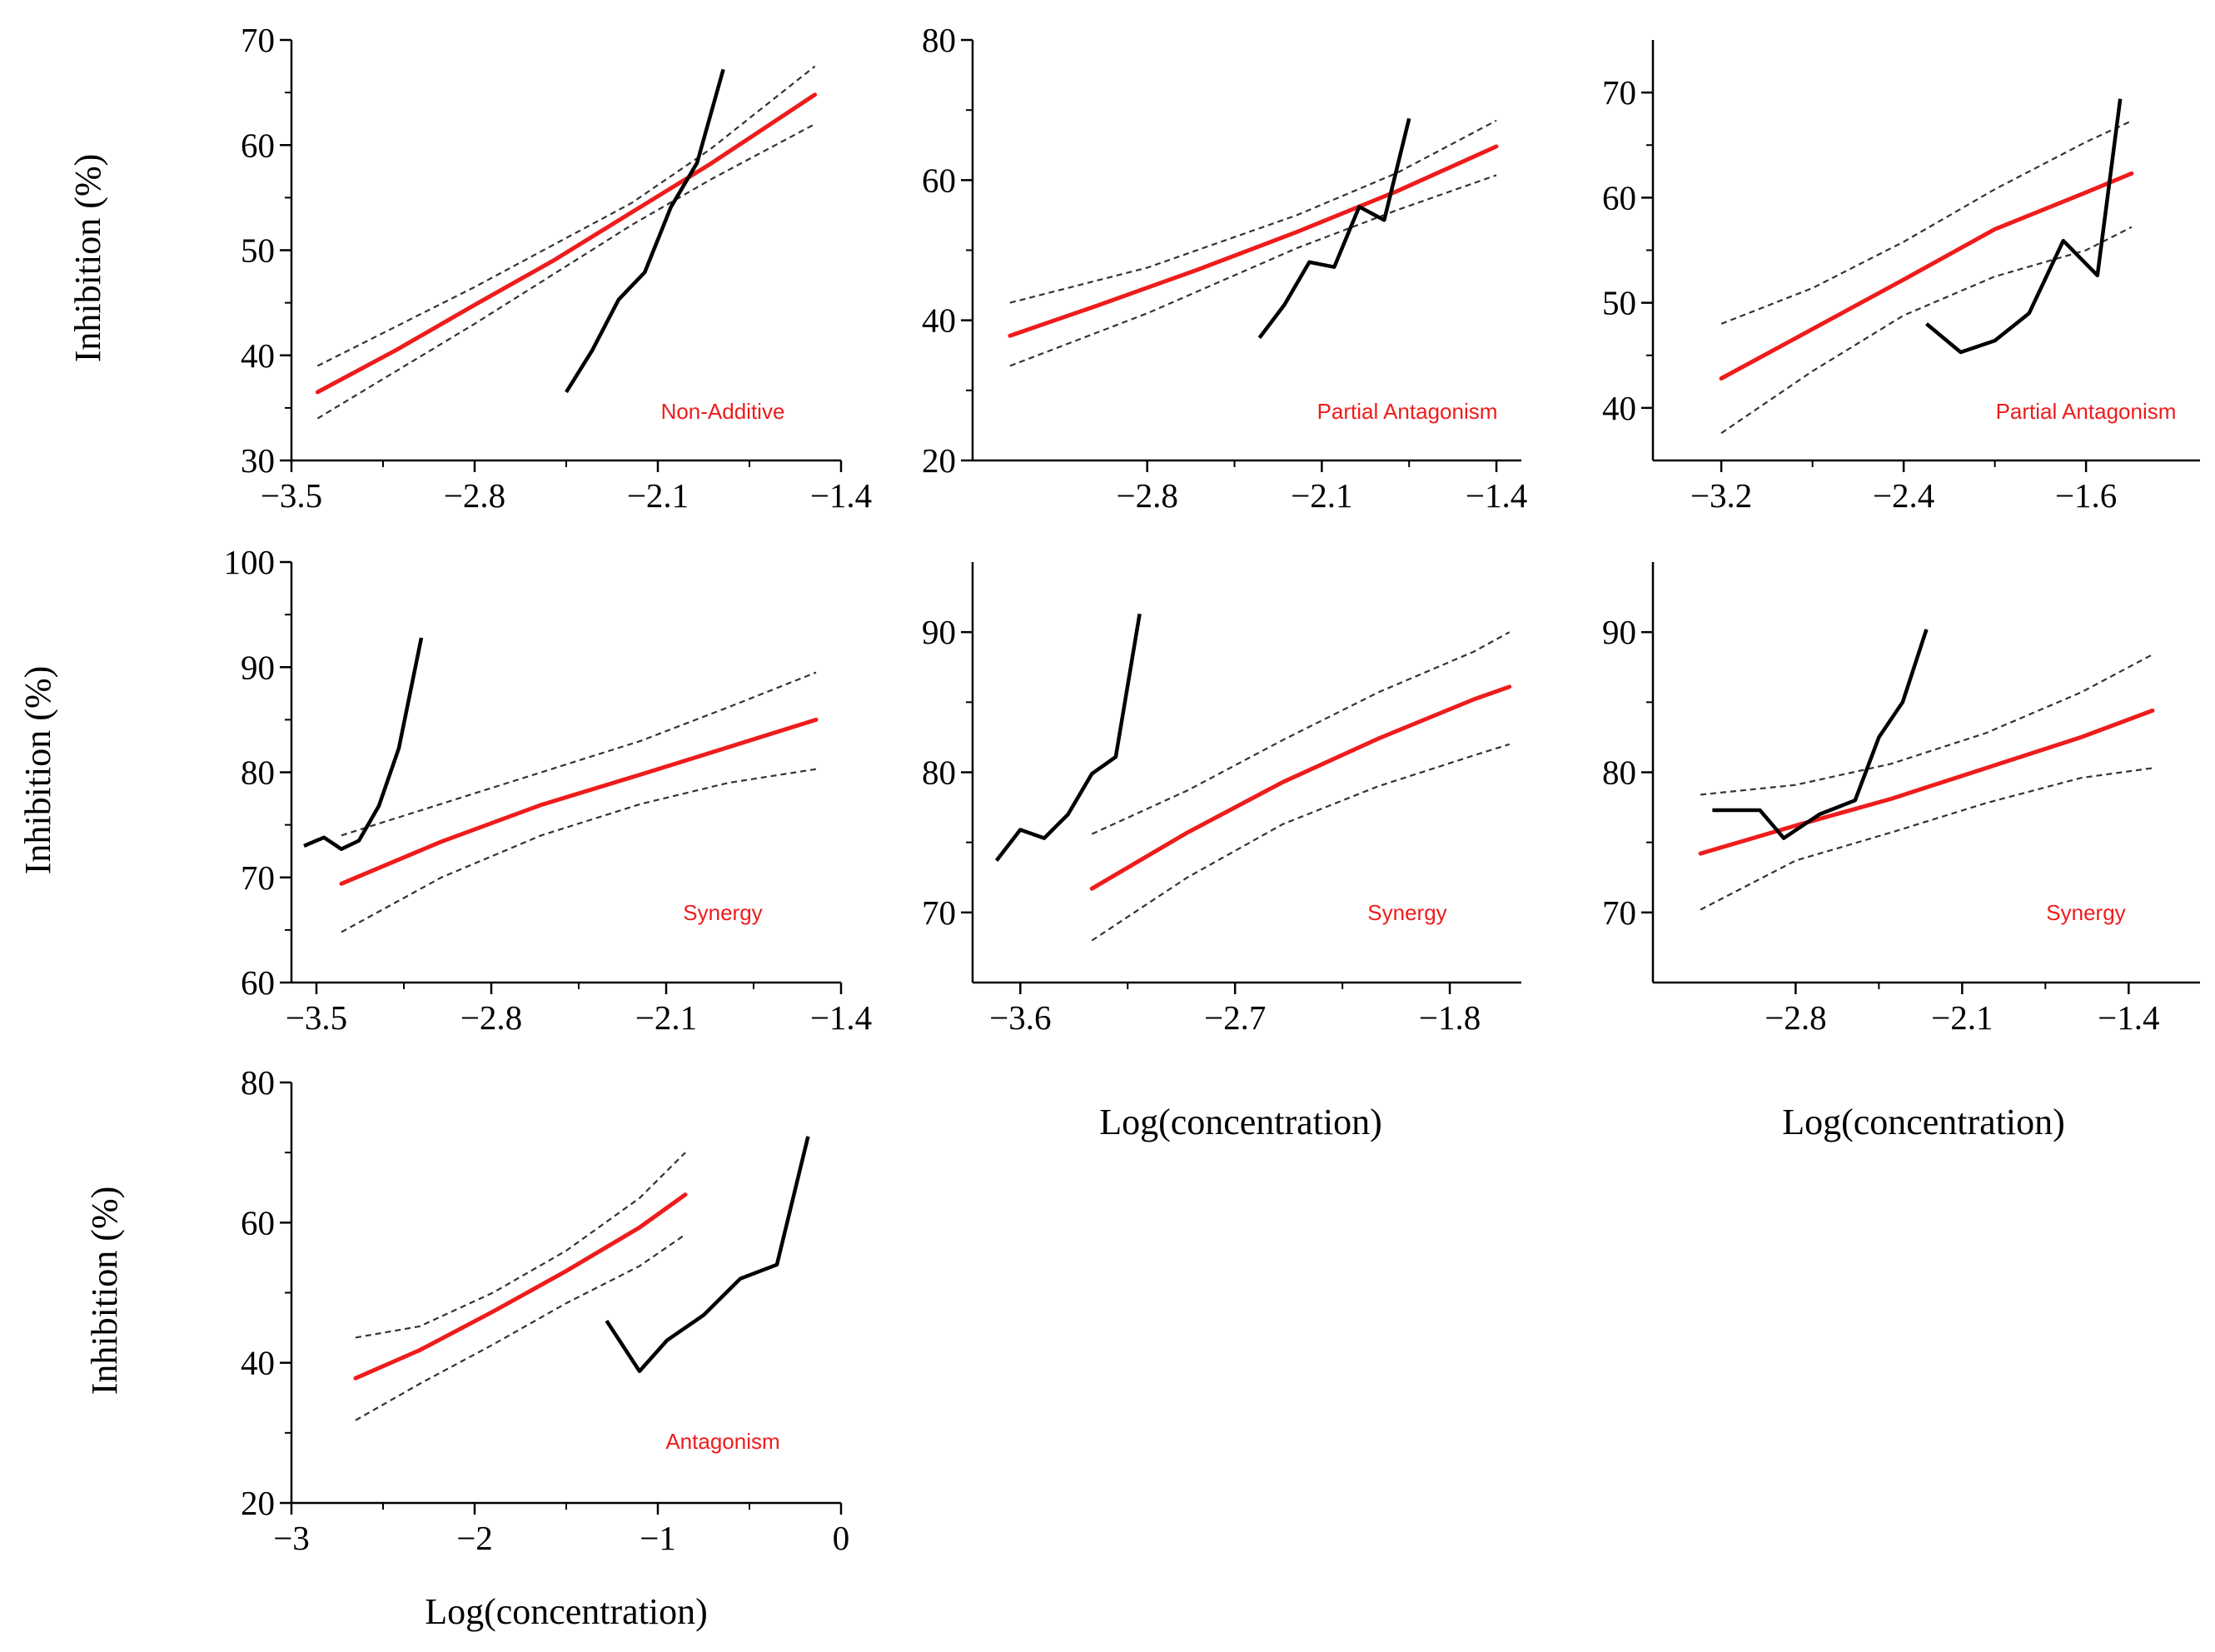 This screenshot has height=1652, width=2215. Describe the element at coordinates (1020, 1018) in the screenshot. I see `x-tick-label: −3.6` at that location.